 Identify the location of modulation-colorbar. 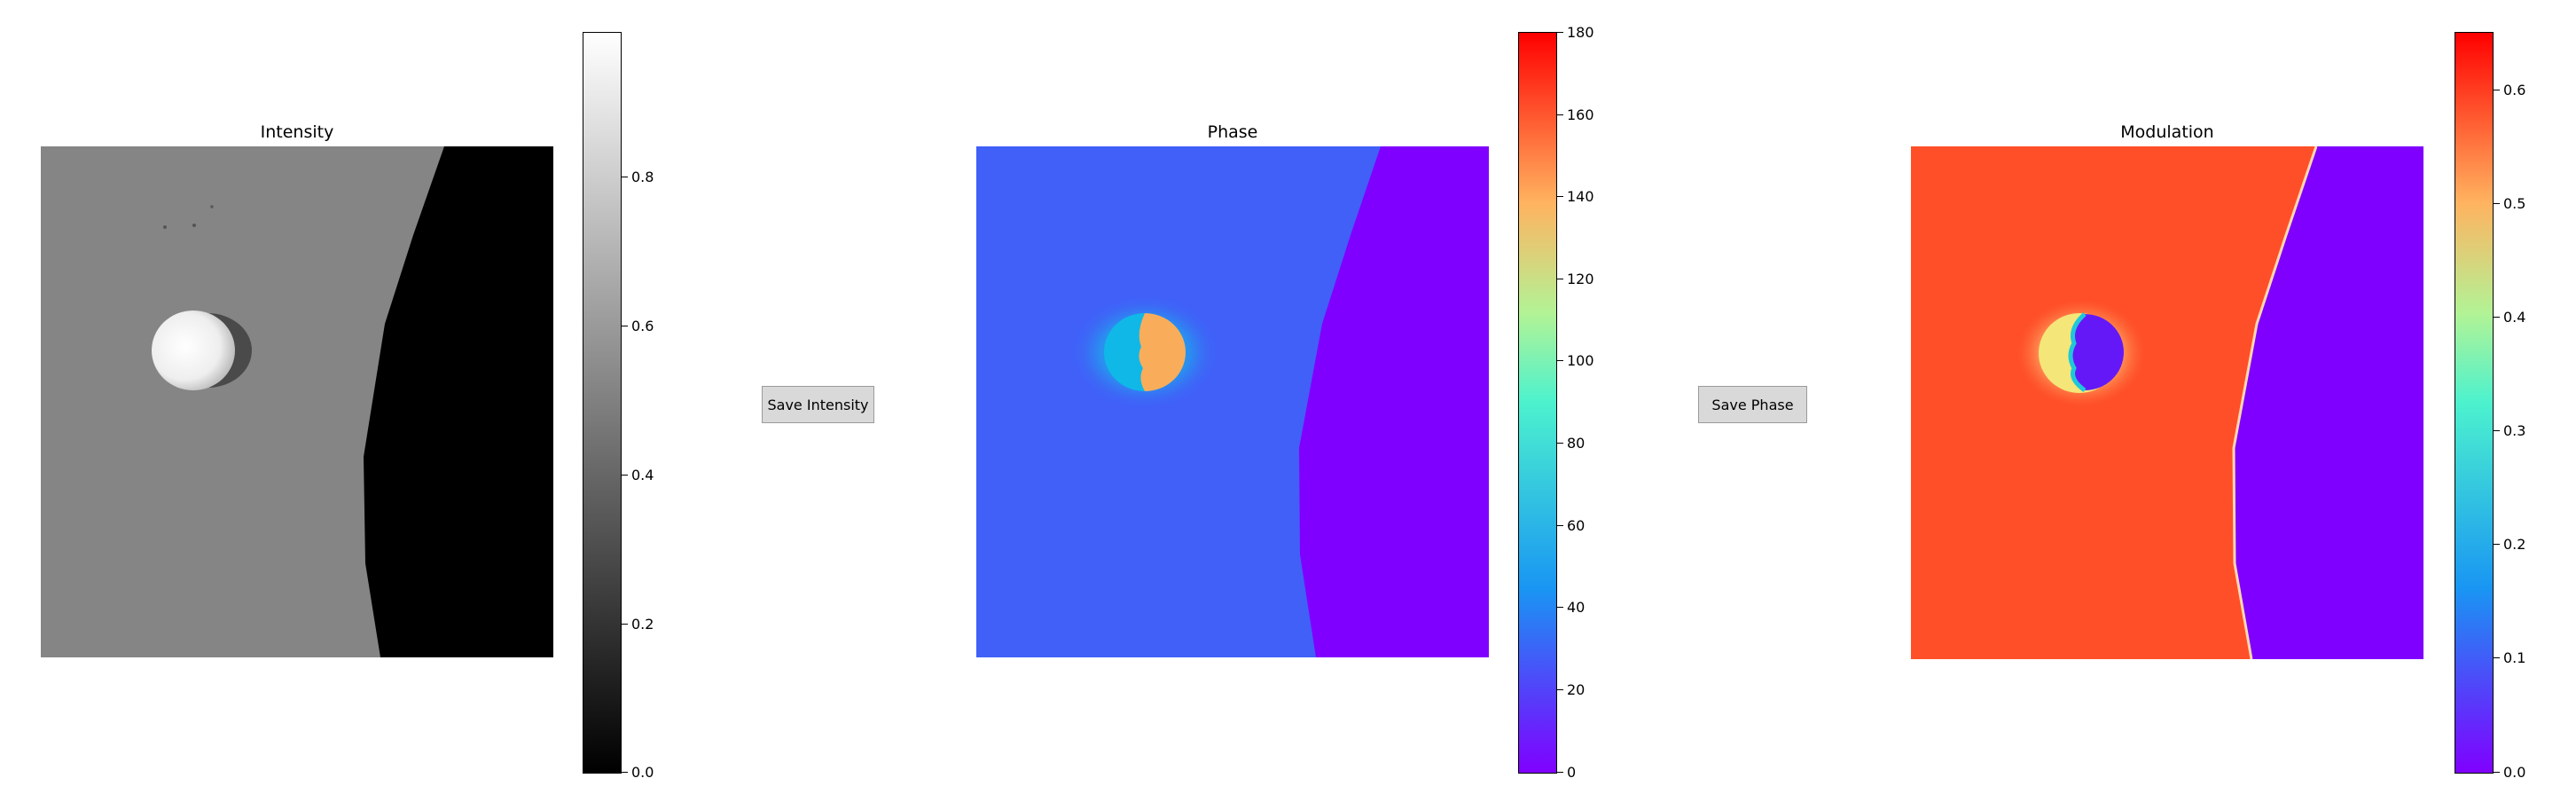
(2474, 403).